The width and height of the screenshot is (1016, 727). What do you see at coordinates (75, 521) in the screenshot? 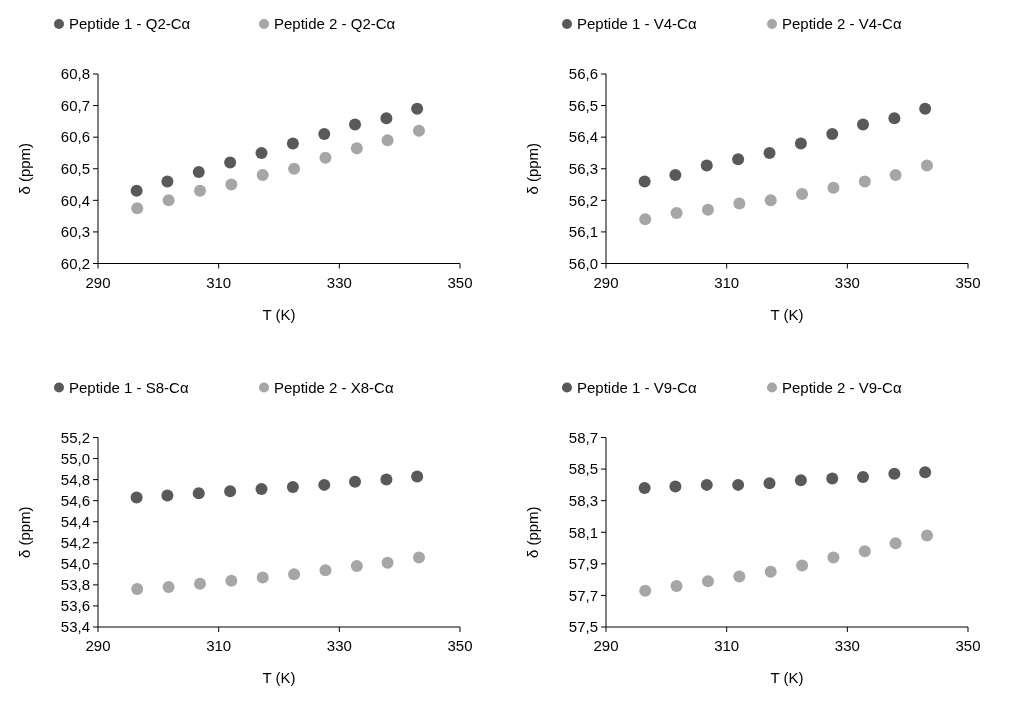
I see `y-tick-label: 54,4` at bounding box center [75, 521].